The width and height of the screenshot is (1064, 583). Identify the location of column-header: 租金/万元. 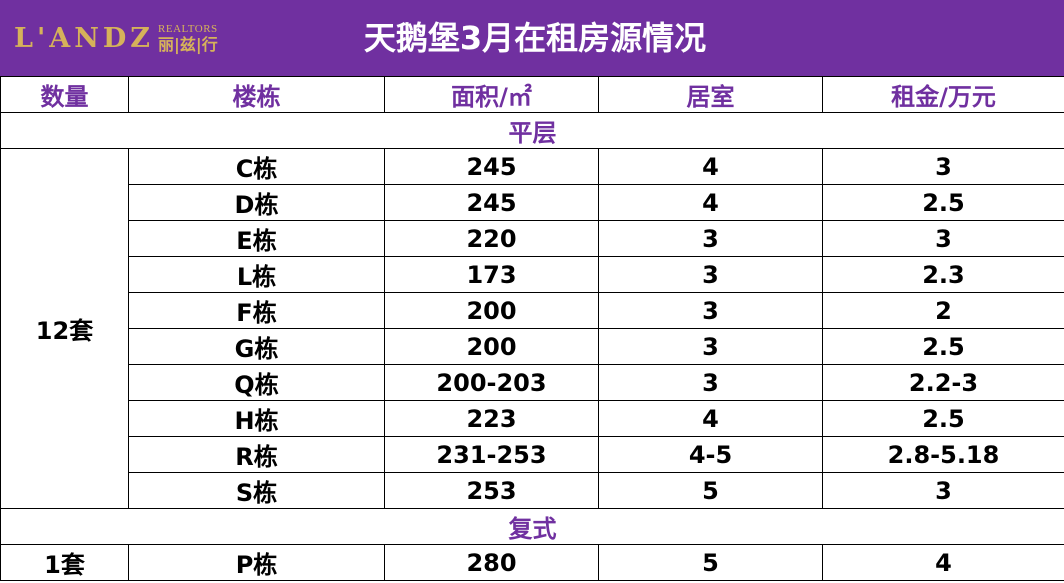
(943, 94).